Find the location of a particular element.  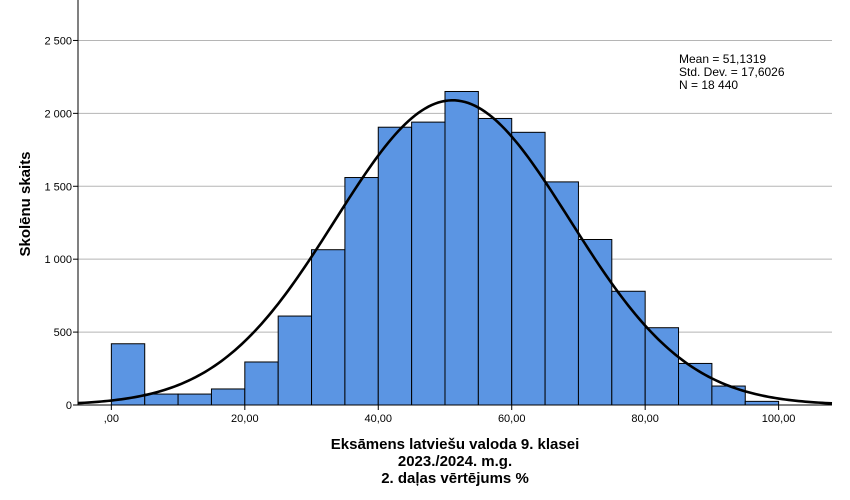

y-tick-label: 0 is located at coordinates (69, 406).